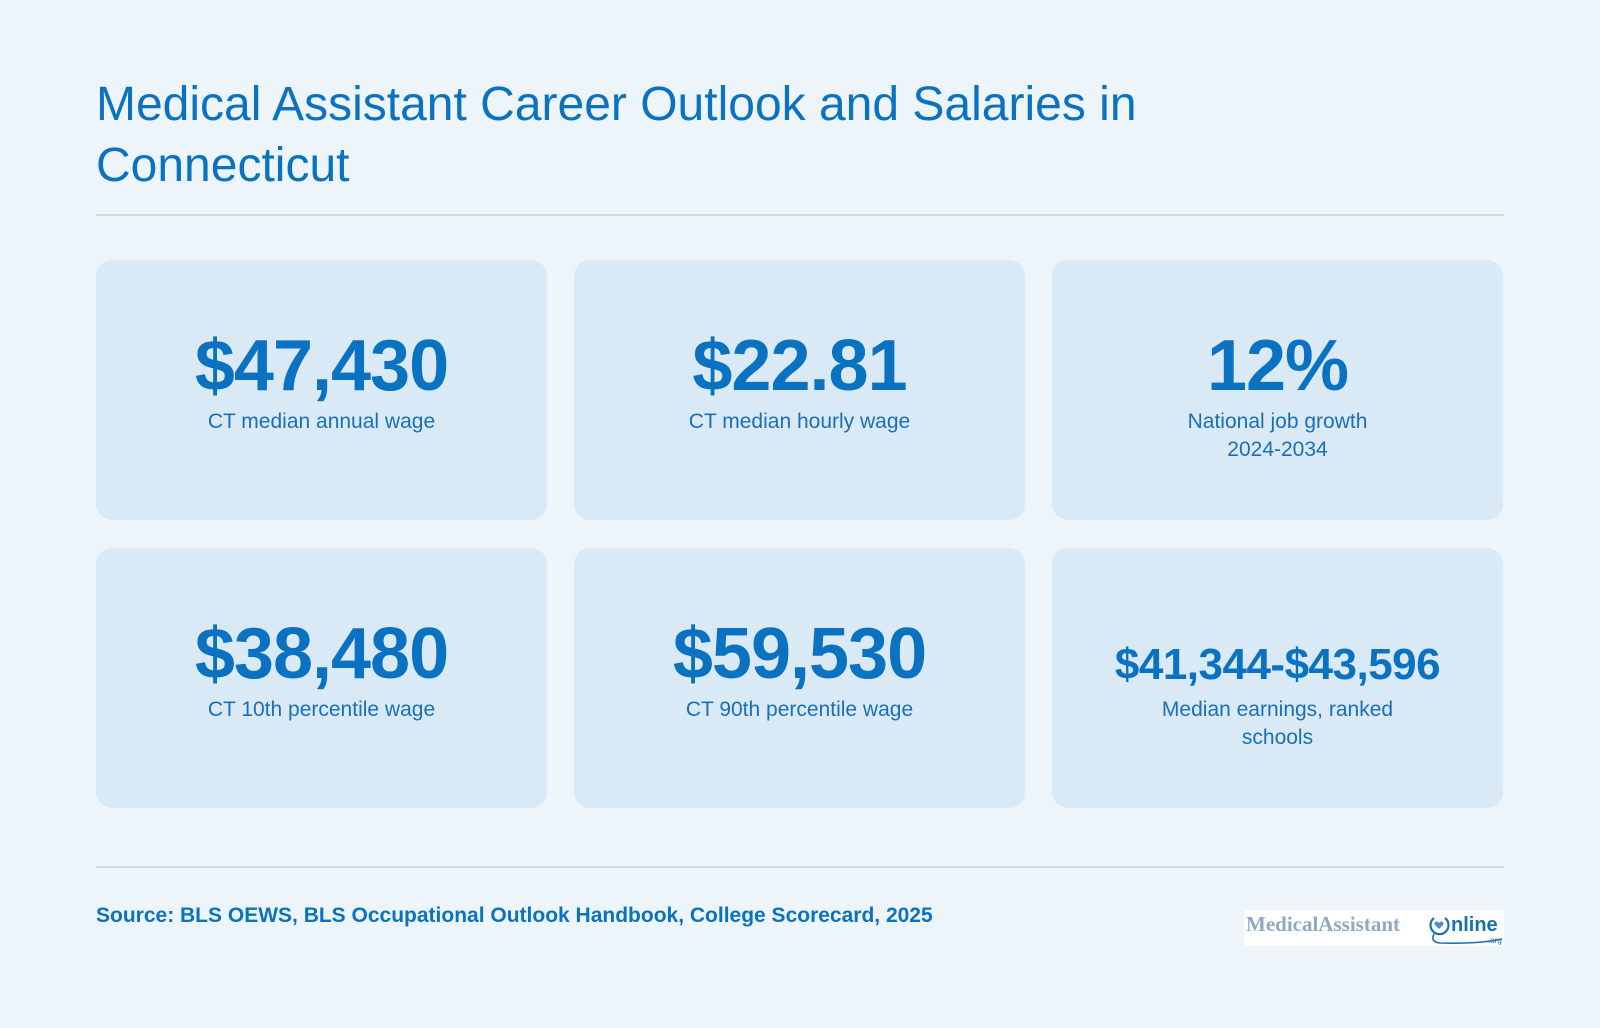  What do you see at coordinates (1495, 940) in the screenshot?
I see `logo-suffix: .org` at bounding box center [1495, 940].